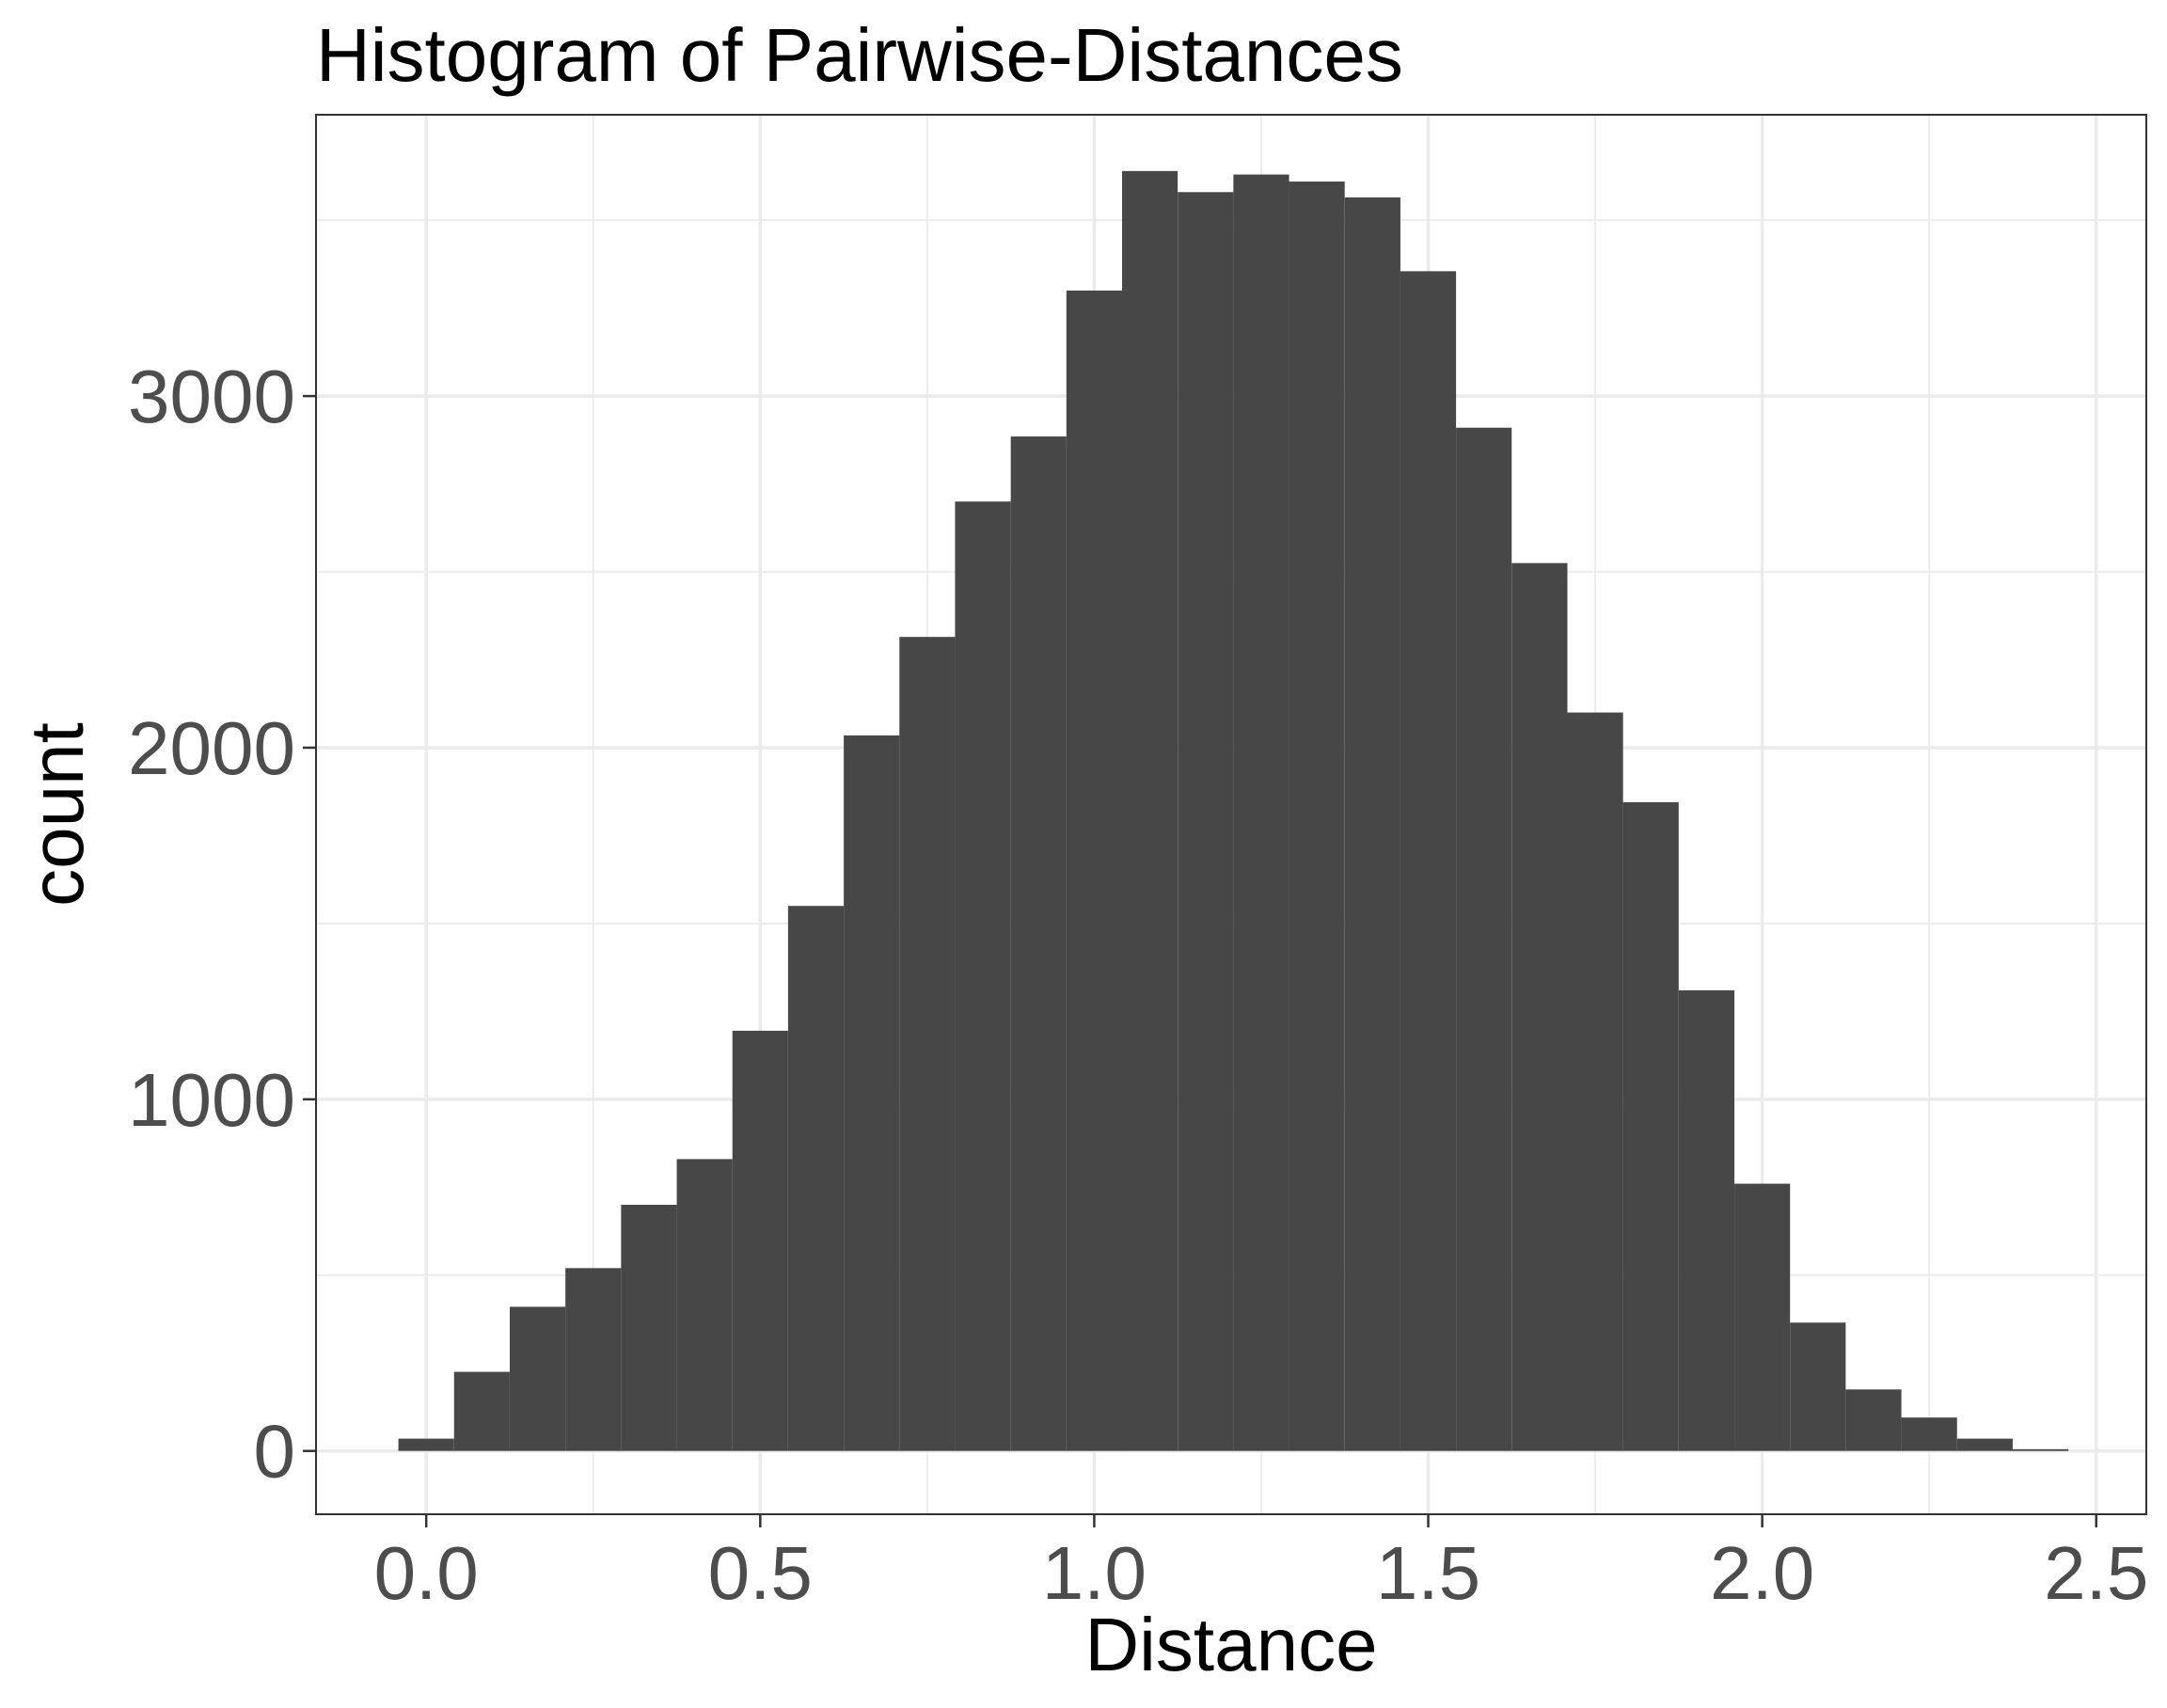 The height and width of the screenshot is (1708, 2167). I want to click on x-tick-label: 2.5, so click(2096, 1573).